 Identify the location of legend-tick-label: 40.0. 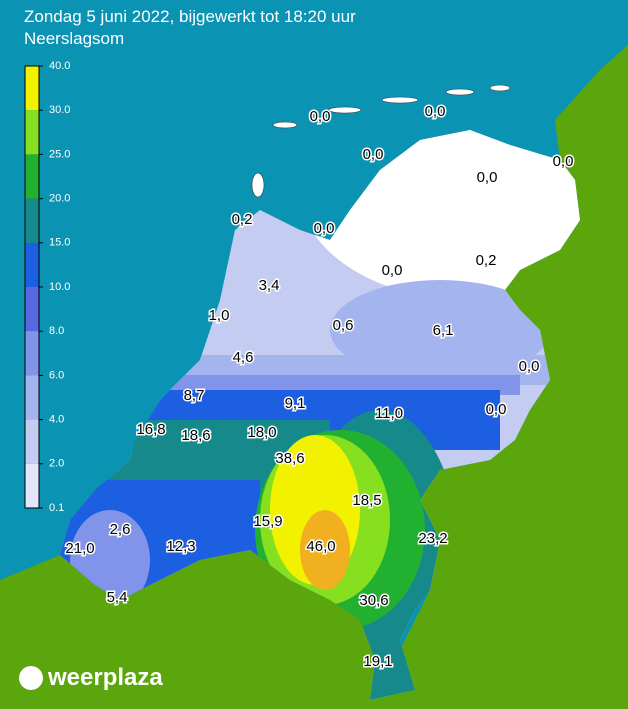
(59, 66).